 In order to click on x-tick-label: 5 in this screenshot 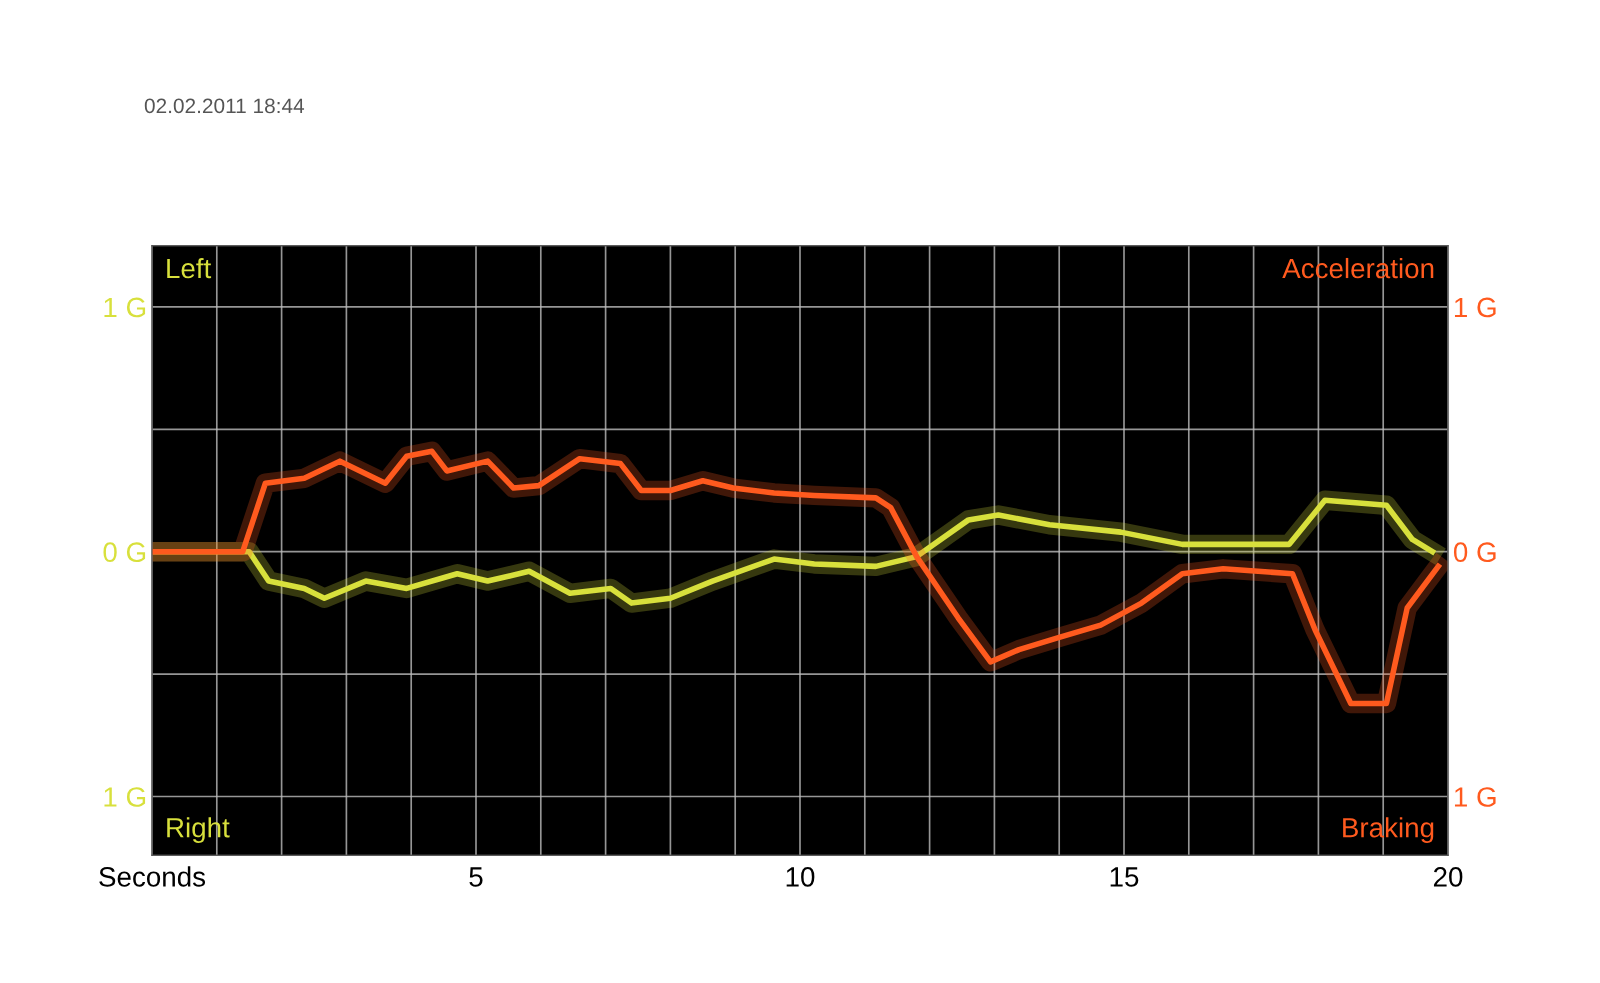, I will do `click(476, 877)`.